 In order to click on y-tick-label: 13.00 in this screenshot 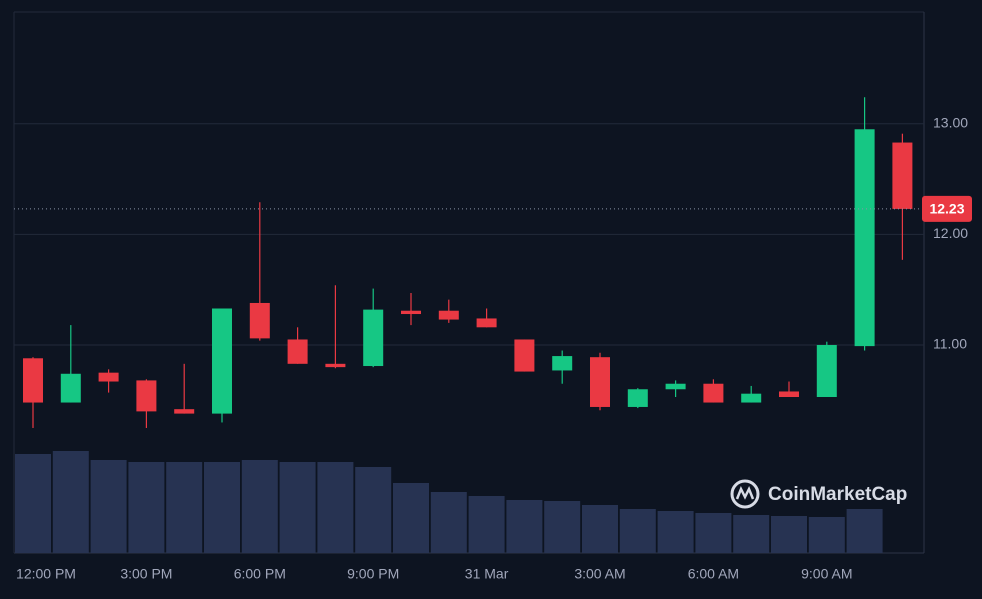, I will do `click(950, 122)`.